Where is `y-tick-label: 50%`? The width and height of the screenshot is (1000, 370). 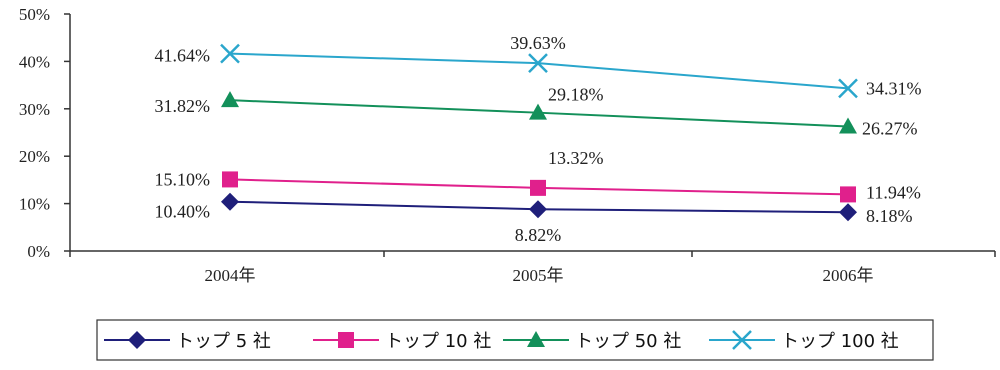
y-tick-label: 50% is located at coordinates (34, 14).